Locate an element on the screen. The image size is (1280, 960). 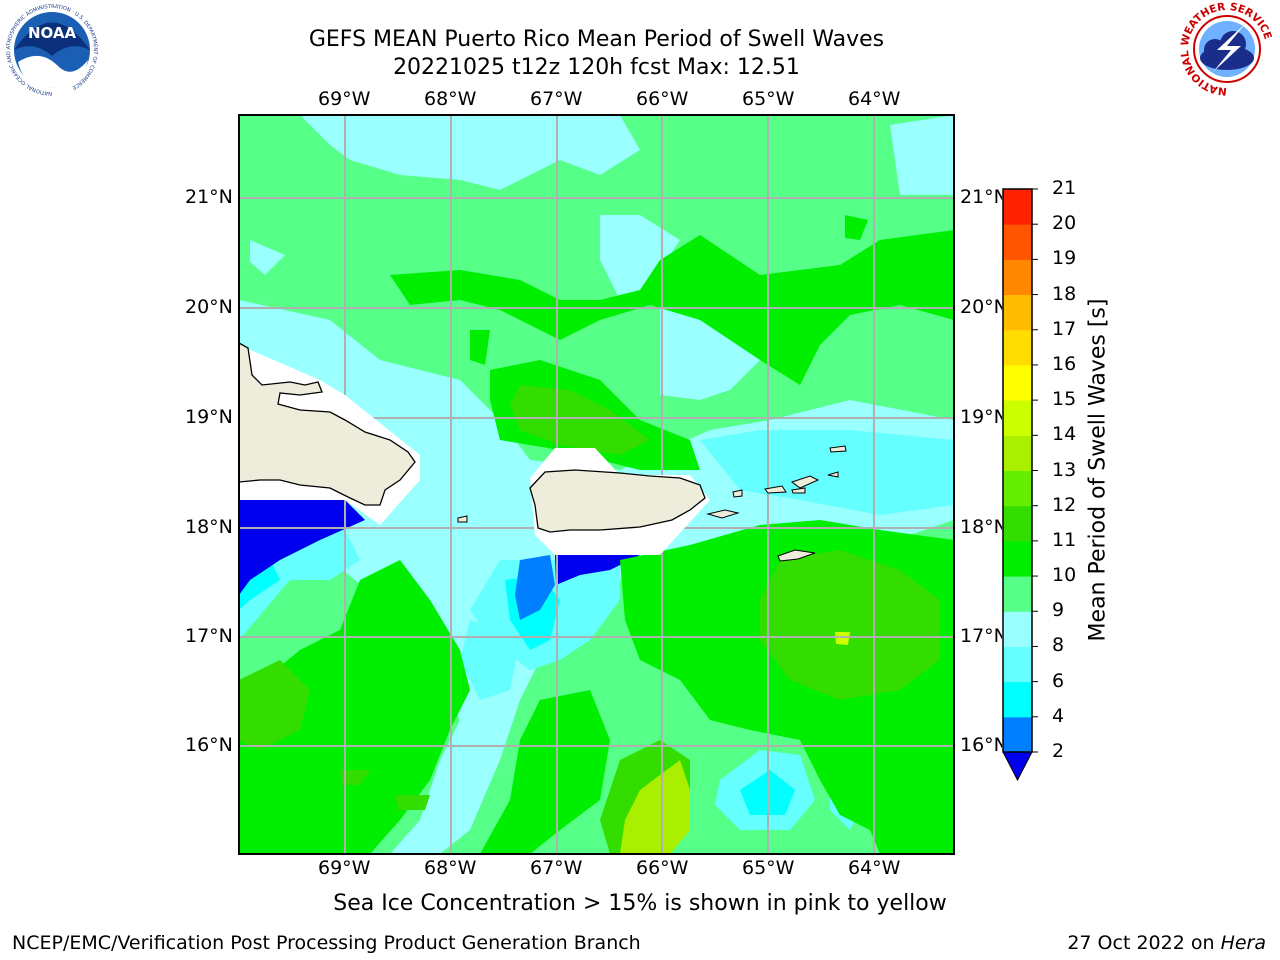
colorbar-tick-label: 17 is located at coordinates (1064, 328).